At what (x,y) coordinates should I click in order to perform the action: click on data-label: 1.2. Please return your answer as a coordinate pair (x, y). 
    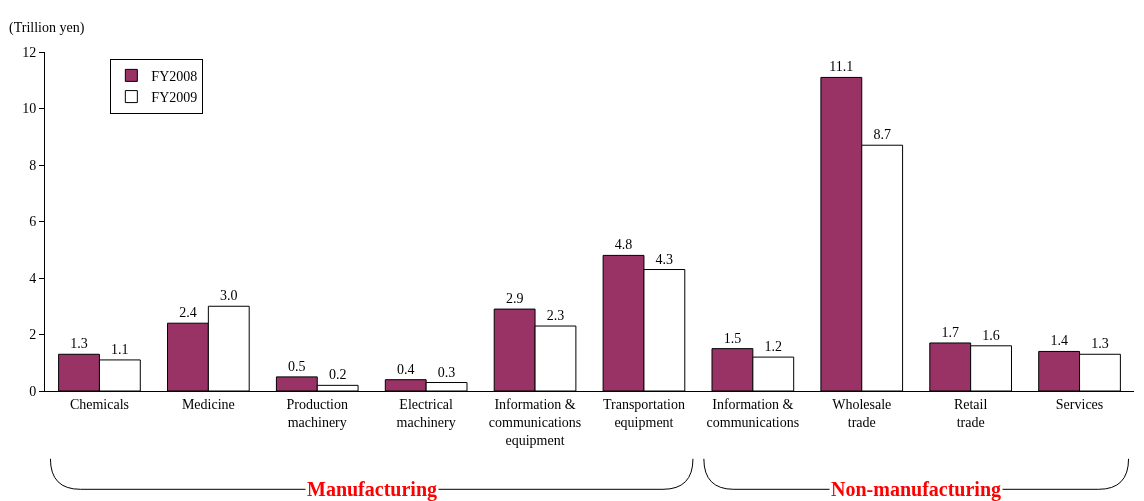
    Looking at the image, I should click on (773, 347).